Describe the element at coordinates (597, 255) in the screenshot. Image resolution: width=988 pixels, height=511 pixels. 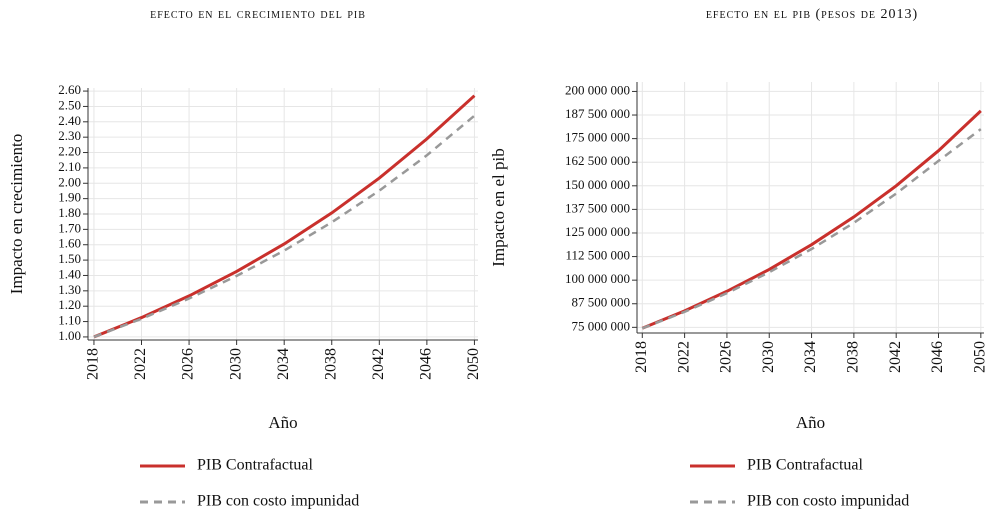
I see `y-tick-label: 112 500 000` at that location.